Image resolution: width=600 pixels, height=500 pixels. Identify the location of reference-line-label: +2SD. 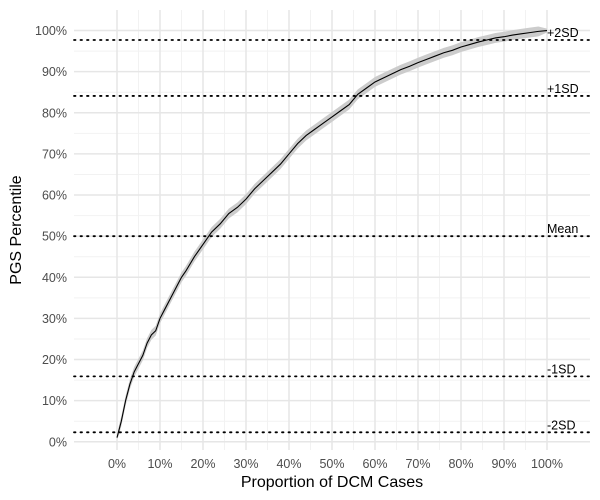
(563, 33).